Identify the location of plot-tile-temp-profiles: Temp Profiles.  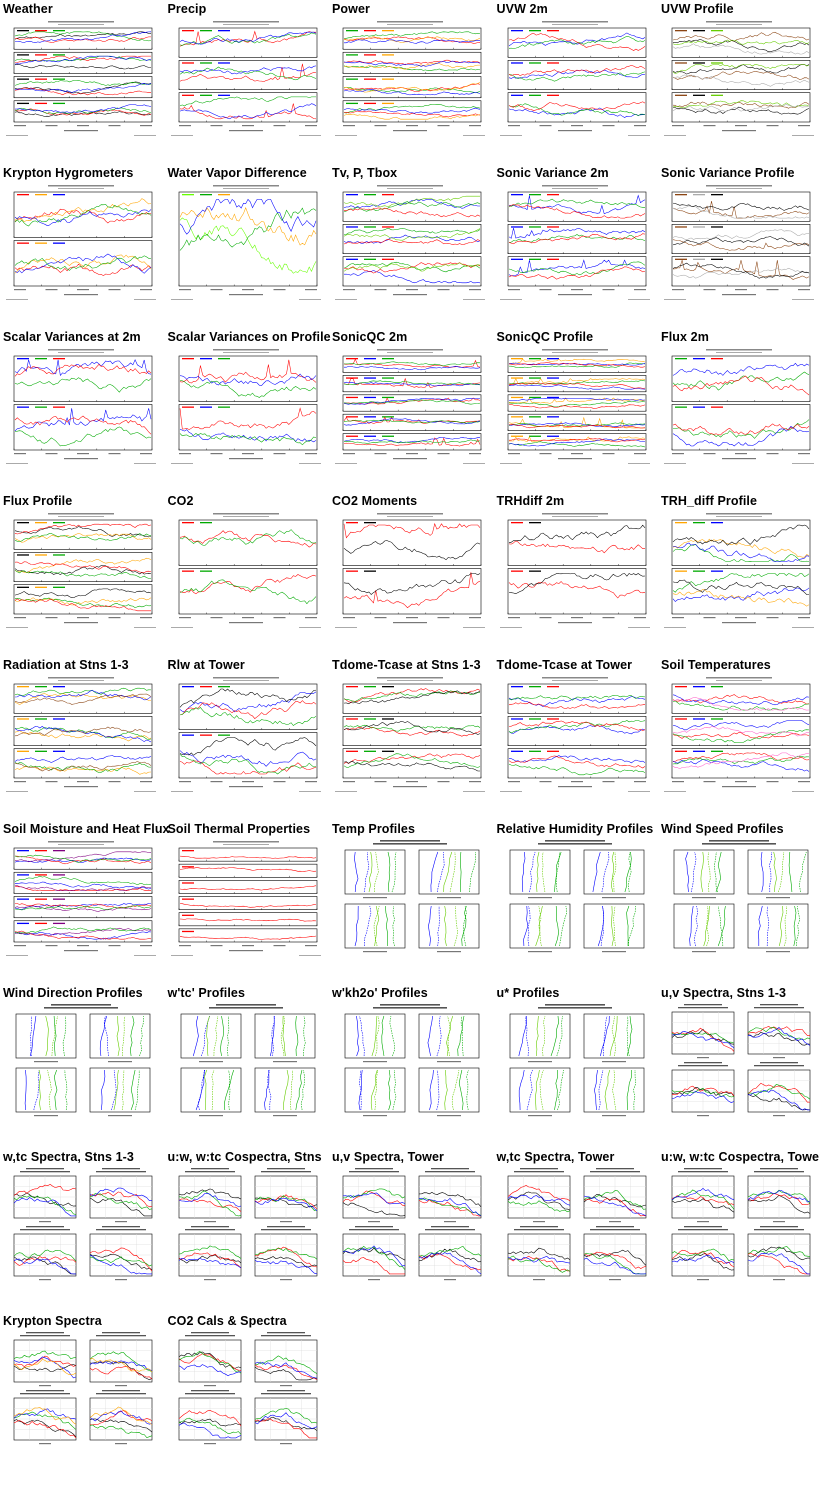
(411, 902).